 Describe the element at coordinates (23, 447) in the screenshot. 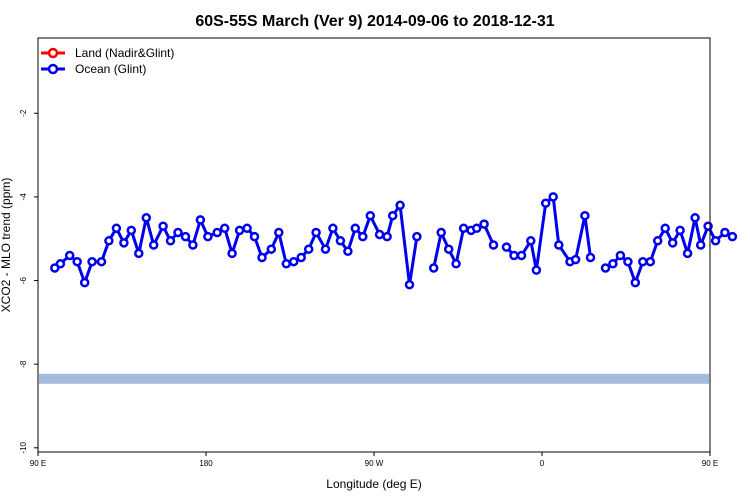

I see `y-tick-label: -10` at that location.